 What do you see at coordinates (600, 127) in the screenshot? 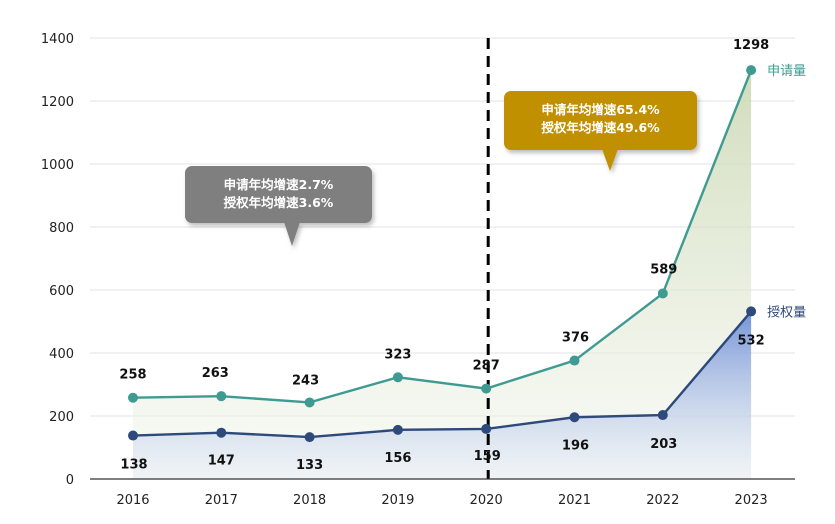
I see `callout-text: 授权年均增速49.6%` at bounding box center [600, 127].